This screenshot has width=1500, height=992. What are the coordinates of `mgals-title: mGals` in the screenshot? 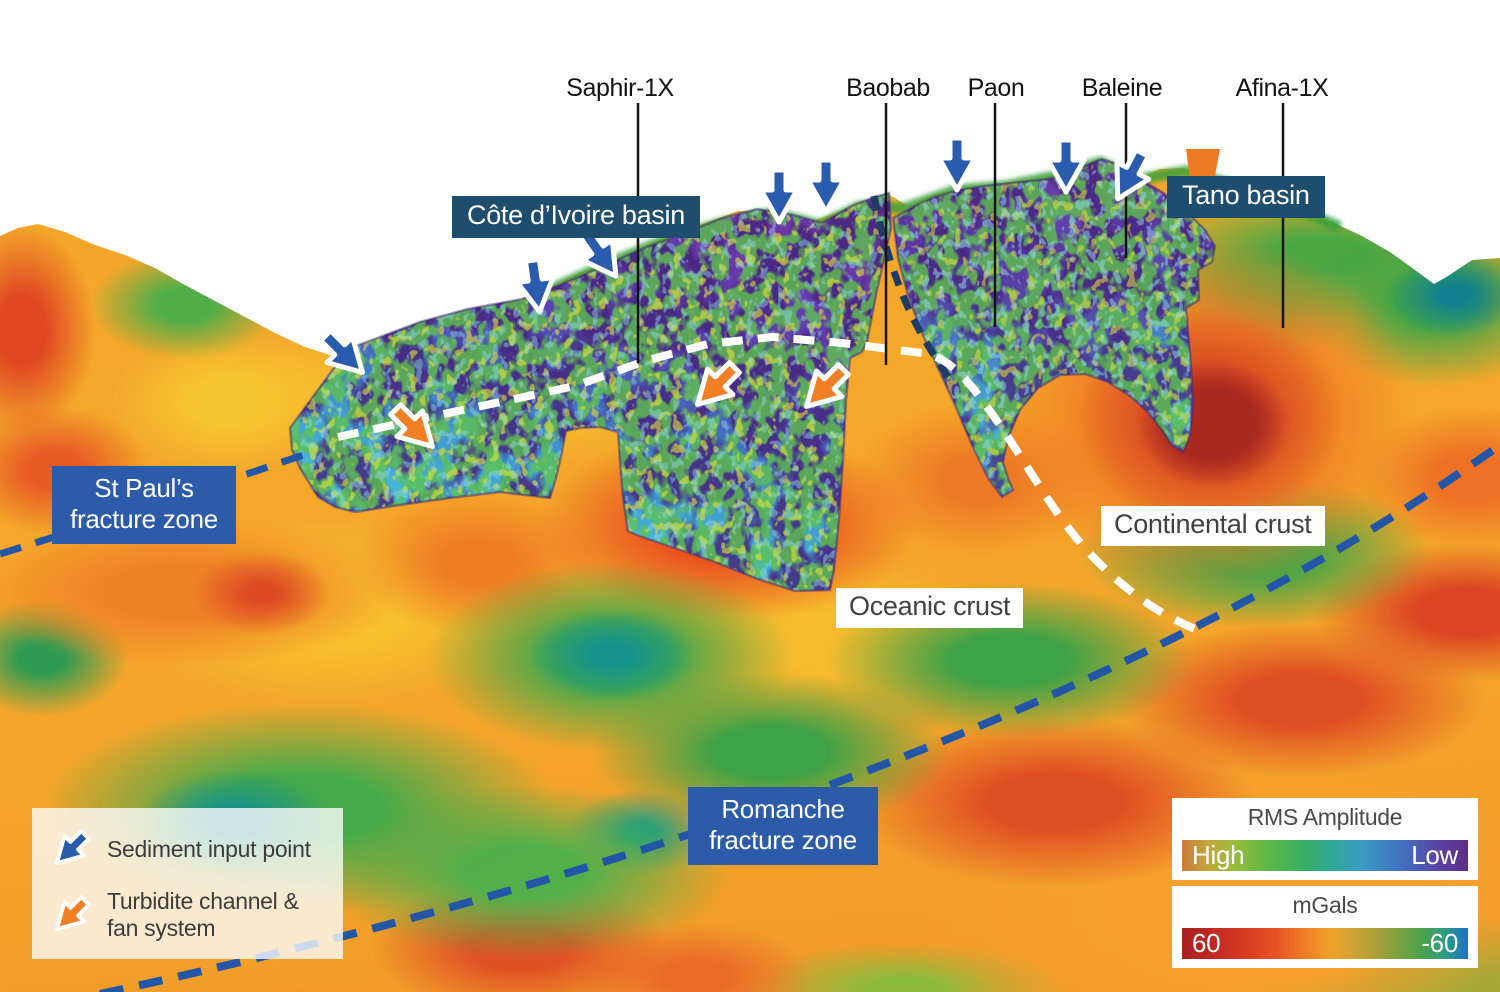 It's located at (1325, 905).